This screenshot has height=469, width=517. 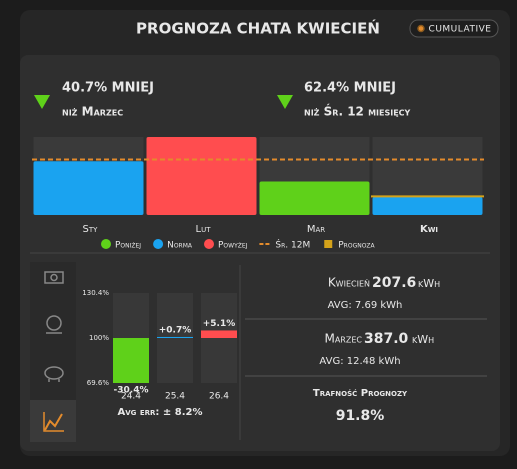 What do you see at coordinates (108, 88) in the screenshot?
I see `stat-value: 40.7% MNIEJ` at bounding box center [108, 88].